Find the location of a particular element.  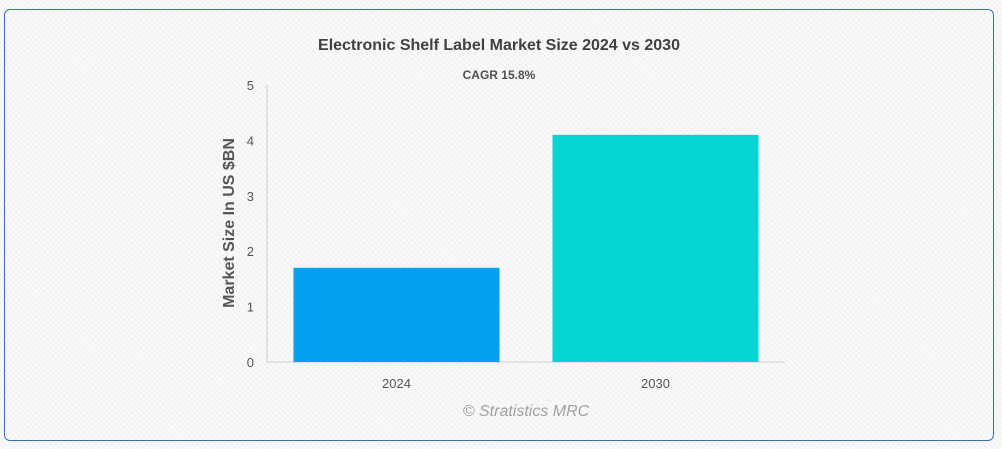

x-tick-label: 2030 is located at coordinates (655, 383).